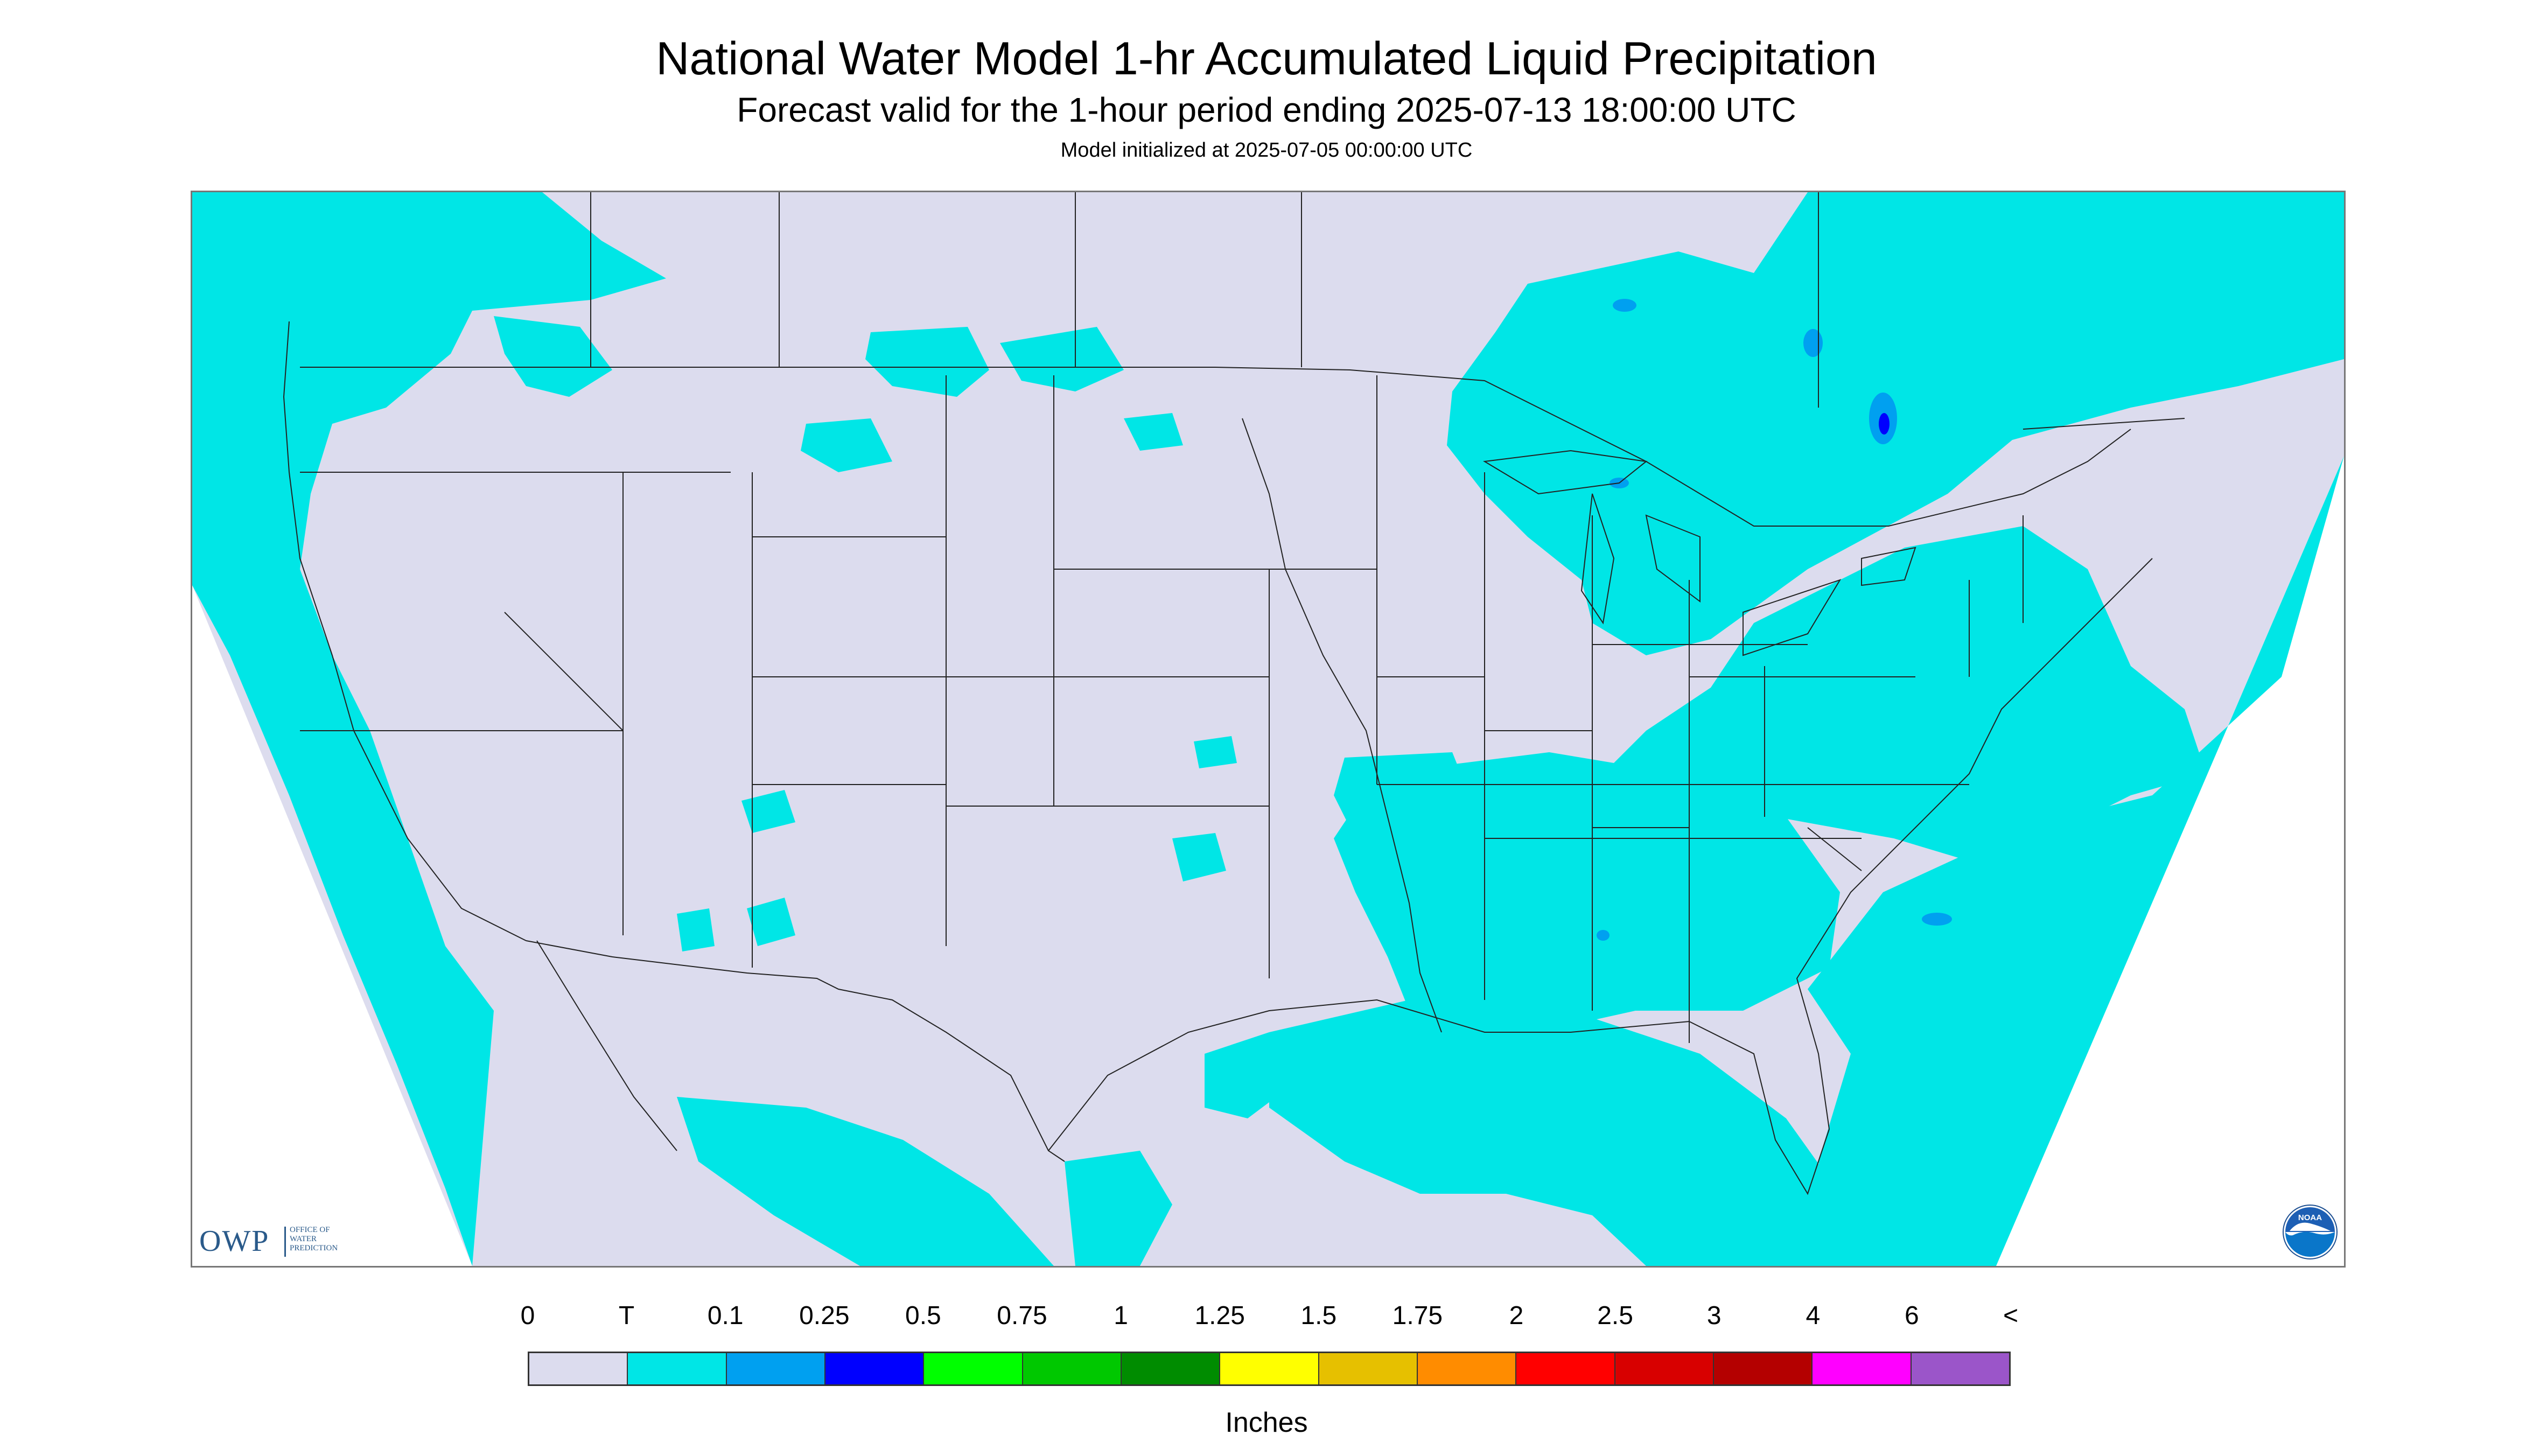 This screenshot has width=2533, height=1456. What do you see at coordinates (1219, 1315) in the screenshot?
I see `legend-label-7: 1.25` at bounding box center [1219, 1315].